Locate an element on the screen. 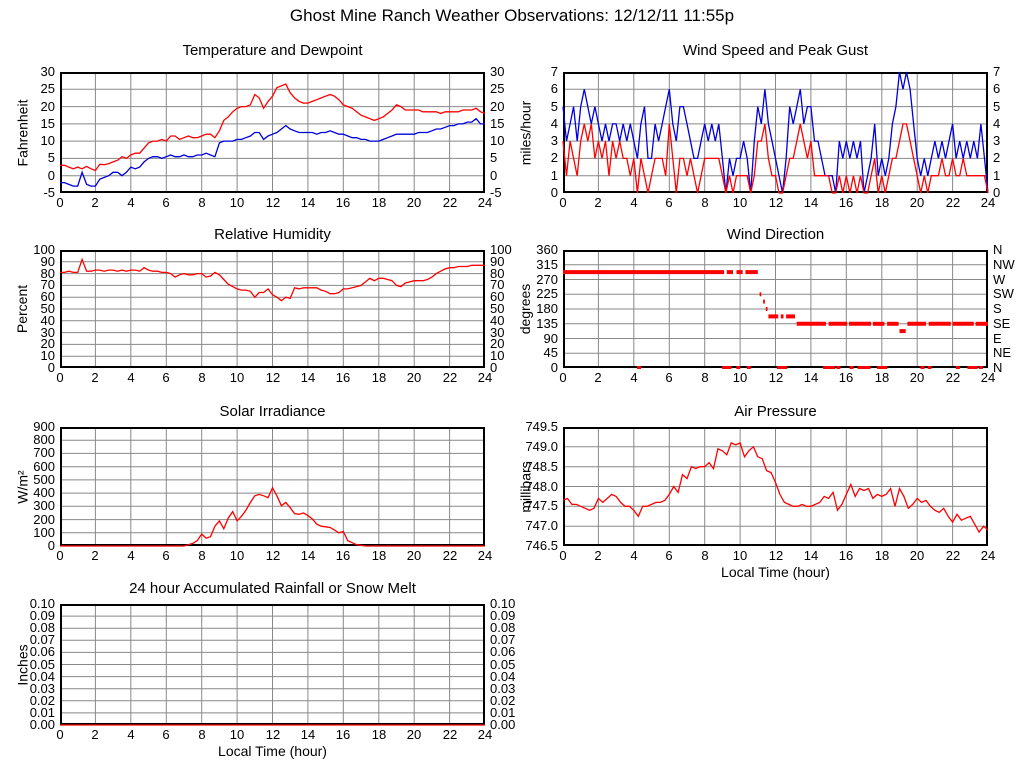 This screenshot has width=1024, height=768. y-tick-label: 749.0 is located at coordinates (541, 446).